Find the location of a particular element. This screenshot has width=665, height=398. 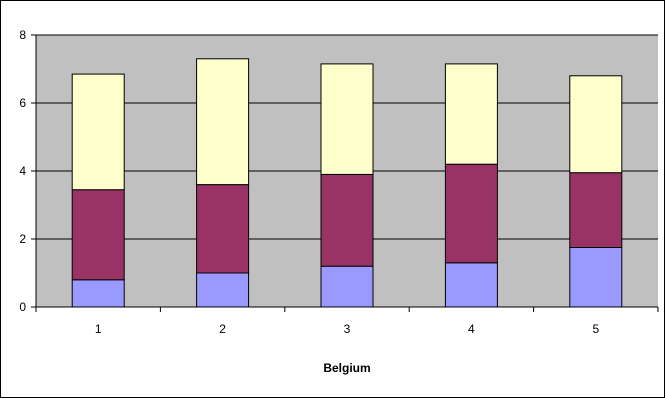

x-axis-ticks: 1 2 3 4 5 is located at coordinates (347, 321).